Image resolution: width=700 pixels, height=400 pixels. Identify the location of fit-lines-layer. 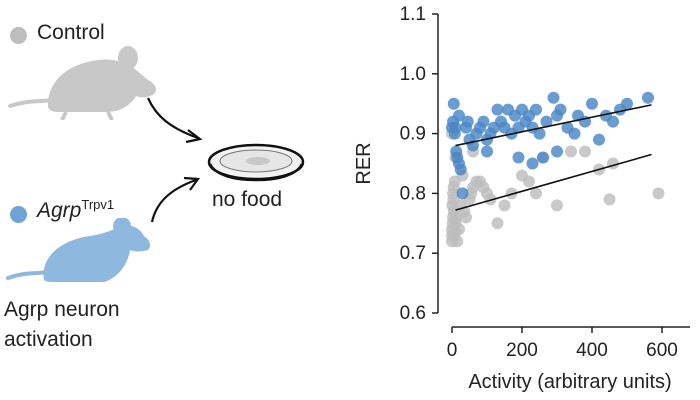
(553, 157).